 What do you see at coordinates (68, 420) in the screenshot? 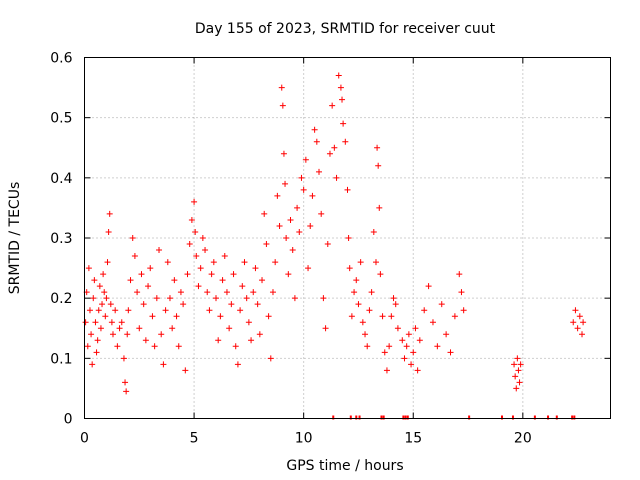
I see `y-tick-label: 0` at bounding box center [68, 420].